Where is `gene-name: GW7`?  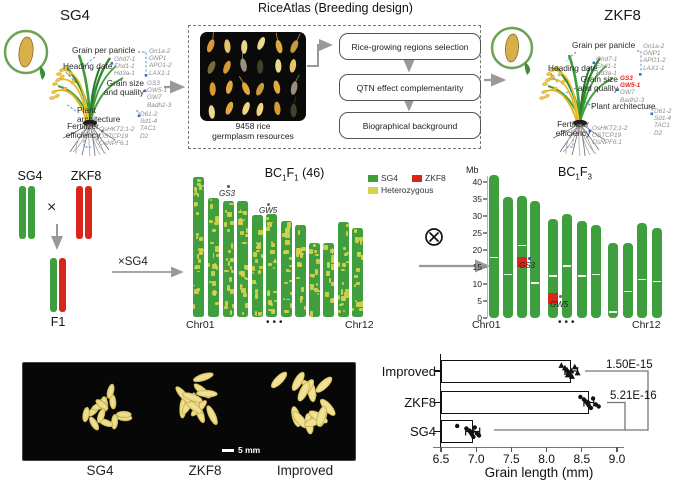 gene-name: GW7 is located at coordinates (154, 98).